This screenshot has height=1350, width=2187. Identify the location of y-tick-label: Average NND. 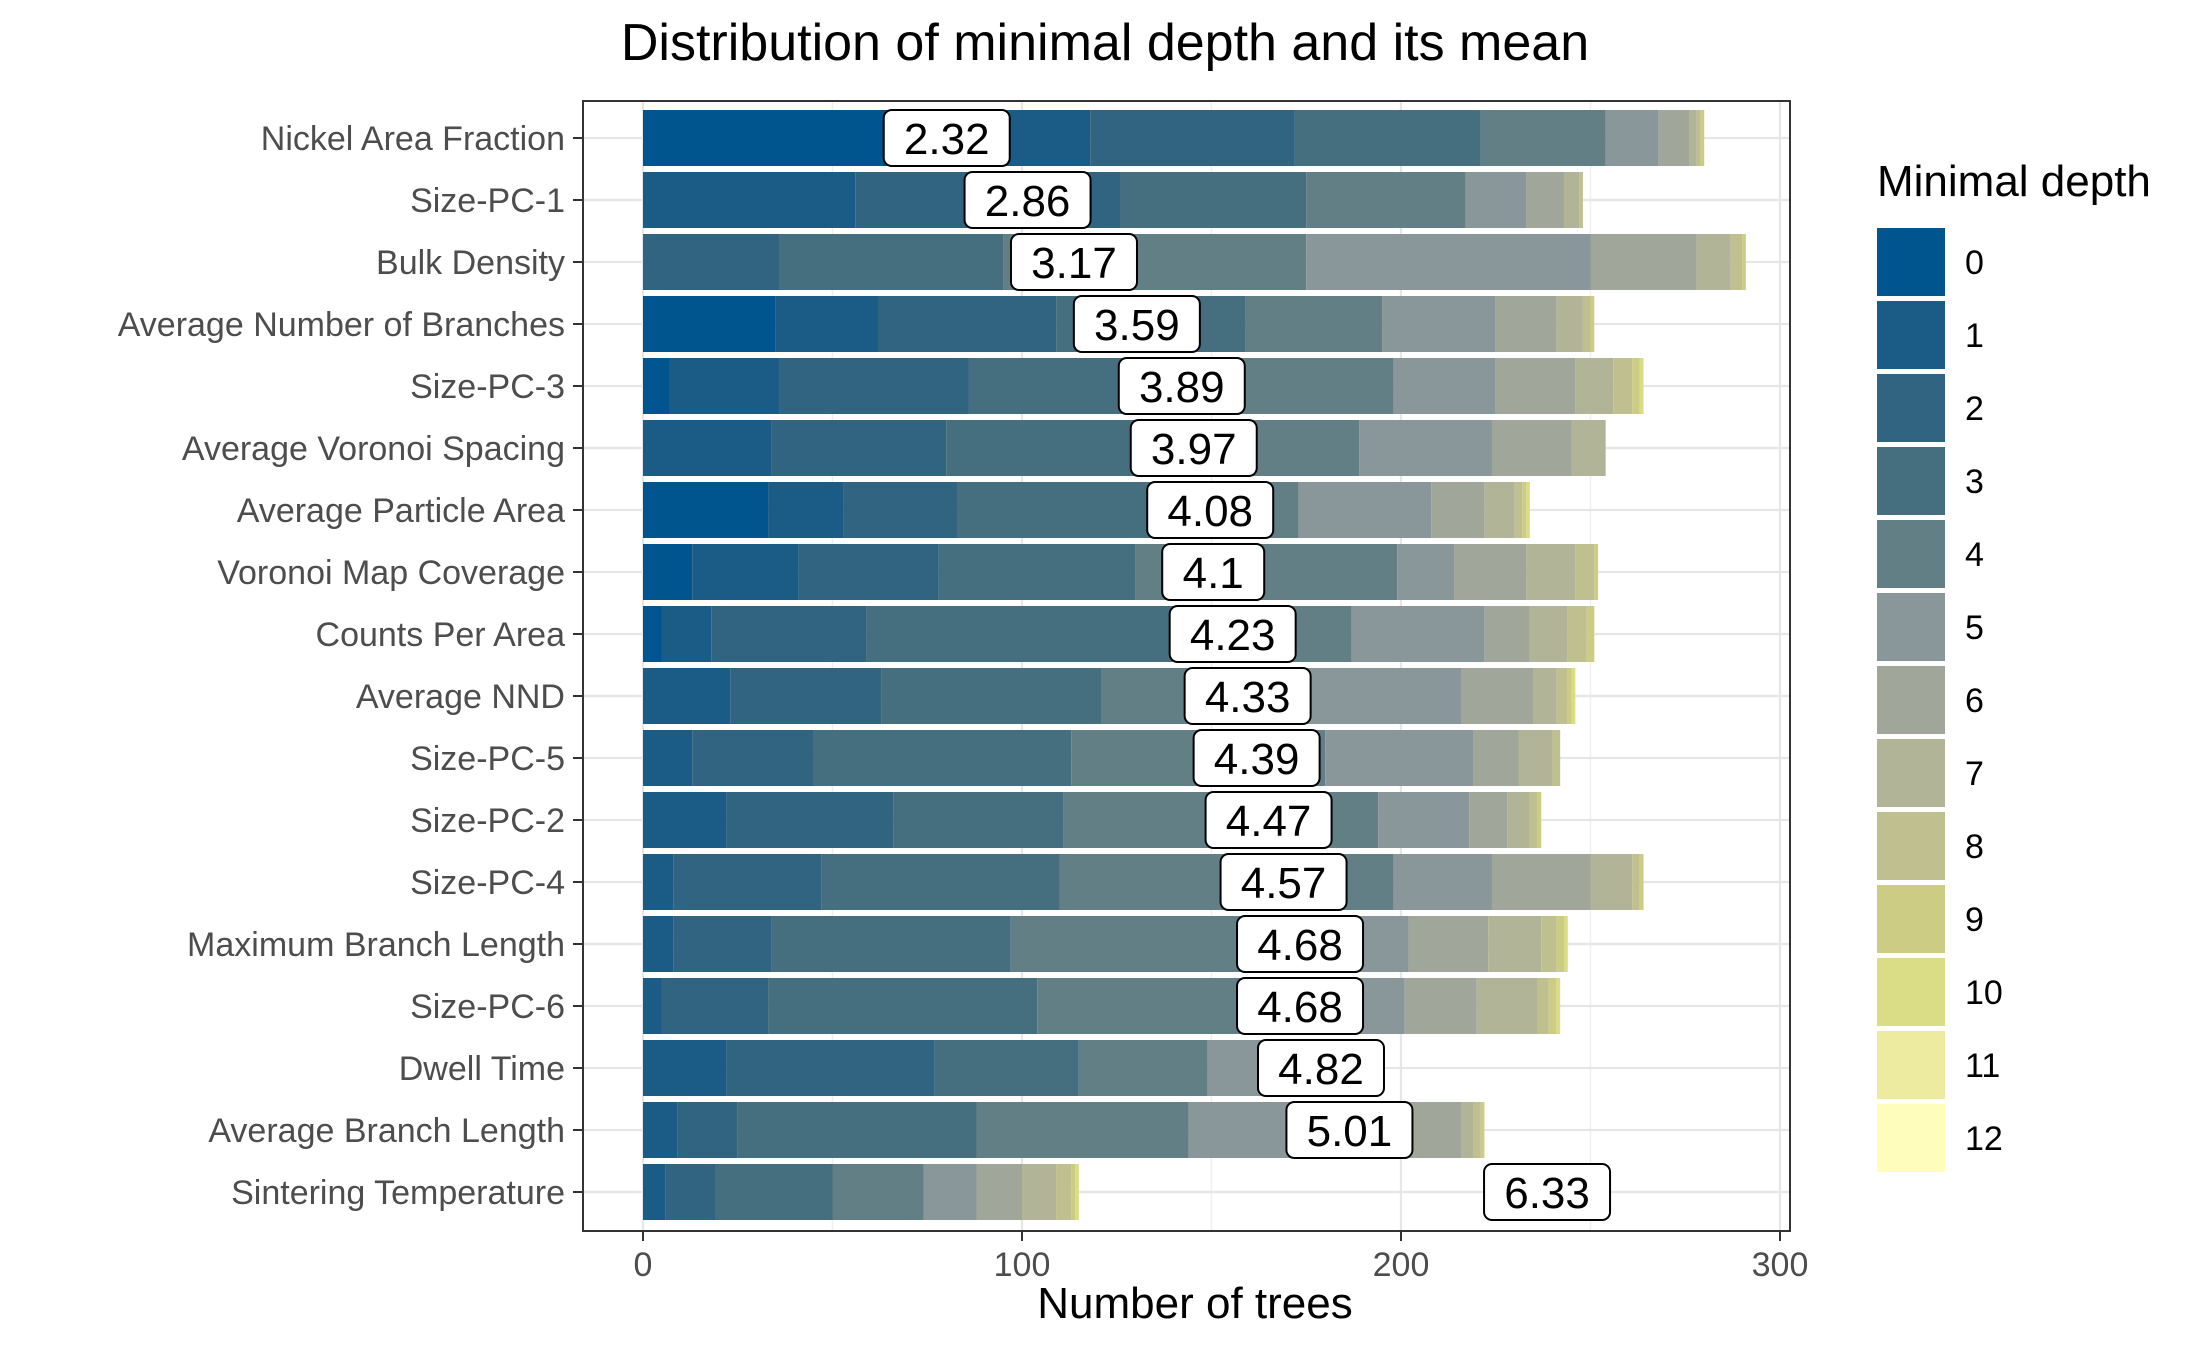
(460, 697).